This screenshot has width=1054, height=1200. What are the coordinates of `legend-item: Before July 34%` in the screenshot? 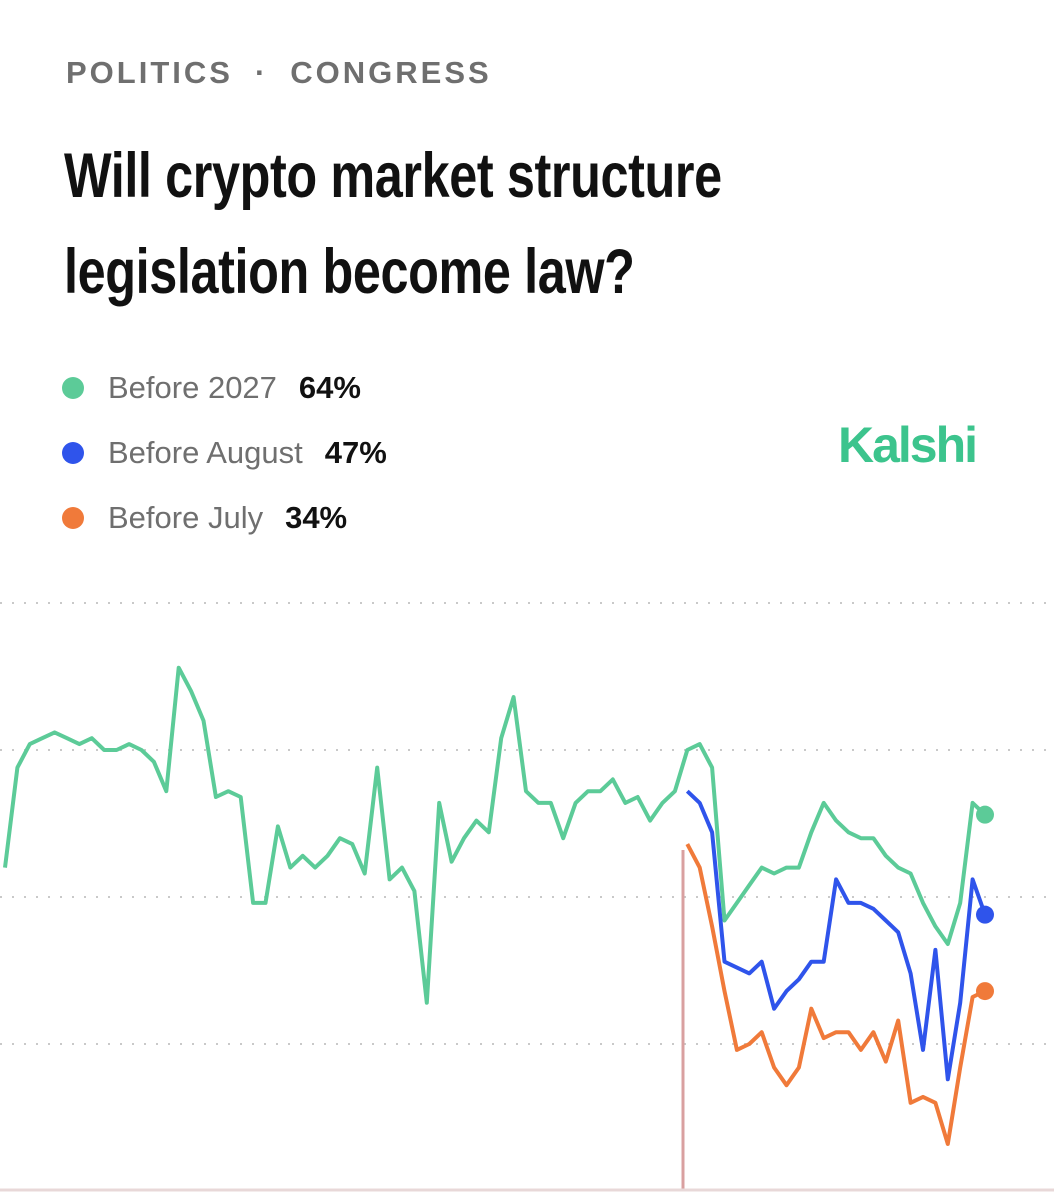 It's located at (224, 517).